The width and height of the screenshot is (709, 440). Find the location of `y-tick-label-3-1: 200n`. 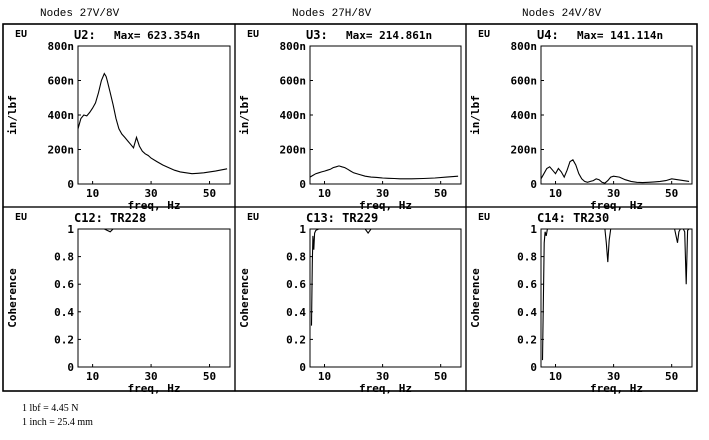

y-tick-label-3-1: 200n is located at coordinates (524, 150).